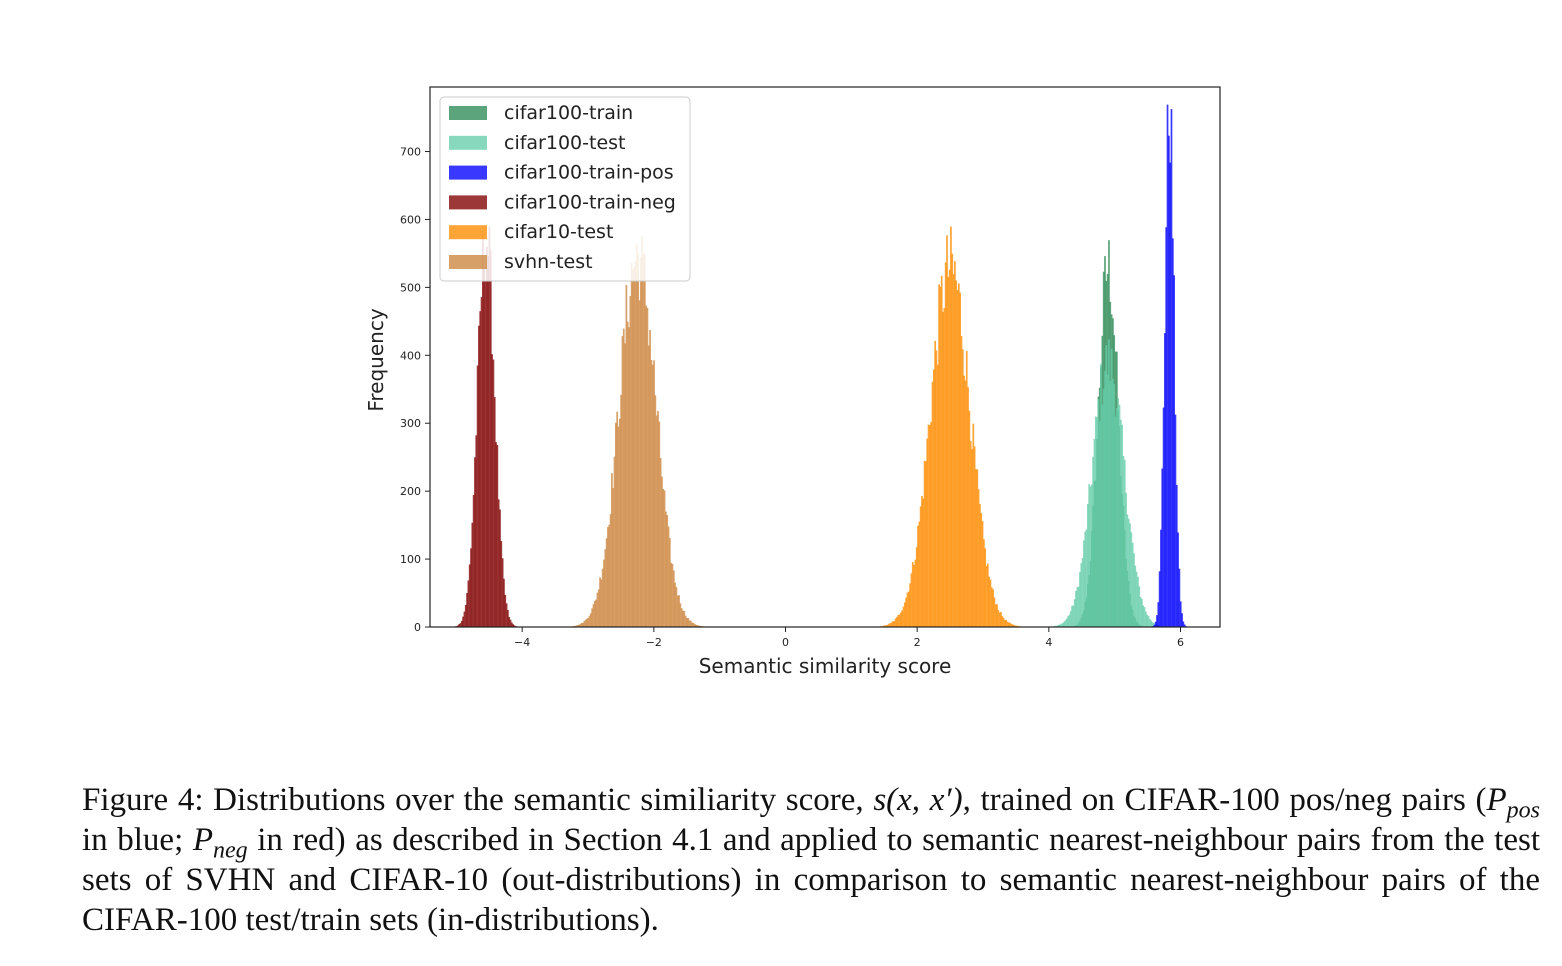 The height and width of the screenshot is (966, 1562). I want to click on y-tick-label: 700, so click(410, 152).